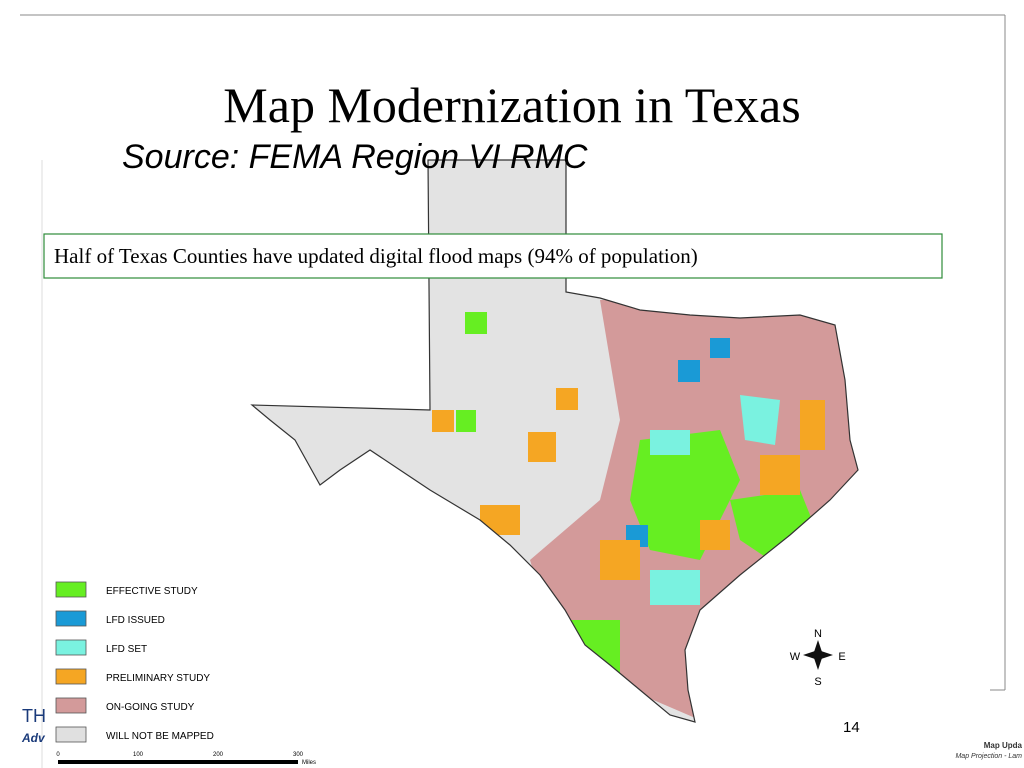 The width and height of the screenshot is (1024, 768). I want to click on legend-label: WILL NOT BE MAPPED, so click(160, 736).